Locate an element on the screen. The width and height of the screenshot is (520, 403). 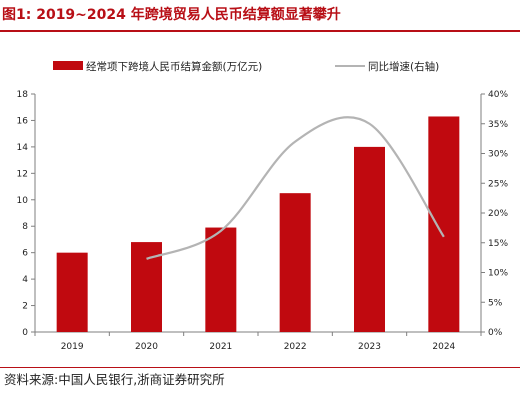
left-y-tick-label: 14 is located at coordinates (23, 148).